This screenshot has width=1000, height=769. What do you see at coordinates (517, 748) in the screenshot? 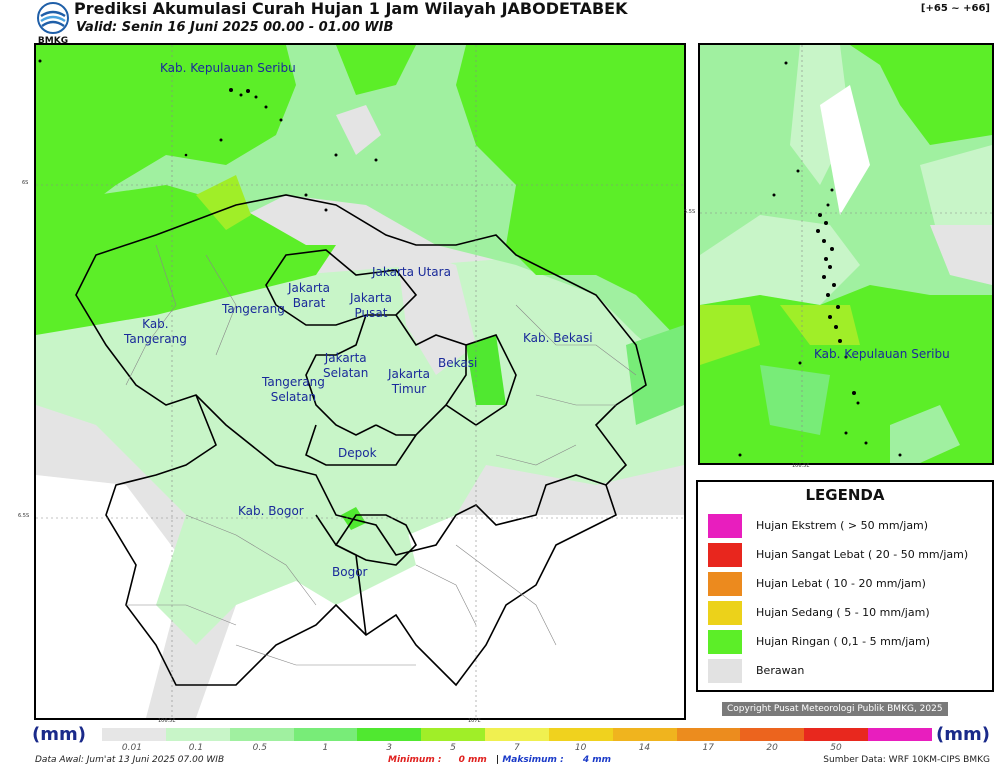
I see `colorbar-tick-label: 7` at bounding box center [517, 748].